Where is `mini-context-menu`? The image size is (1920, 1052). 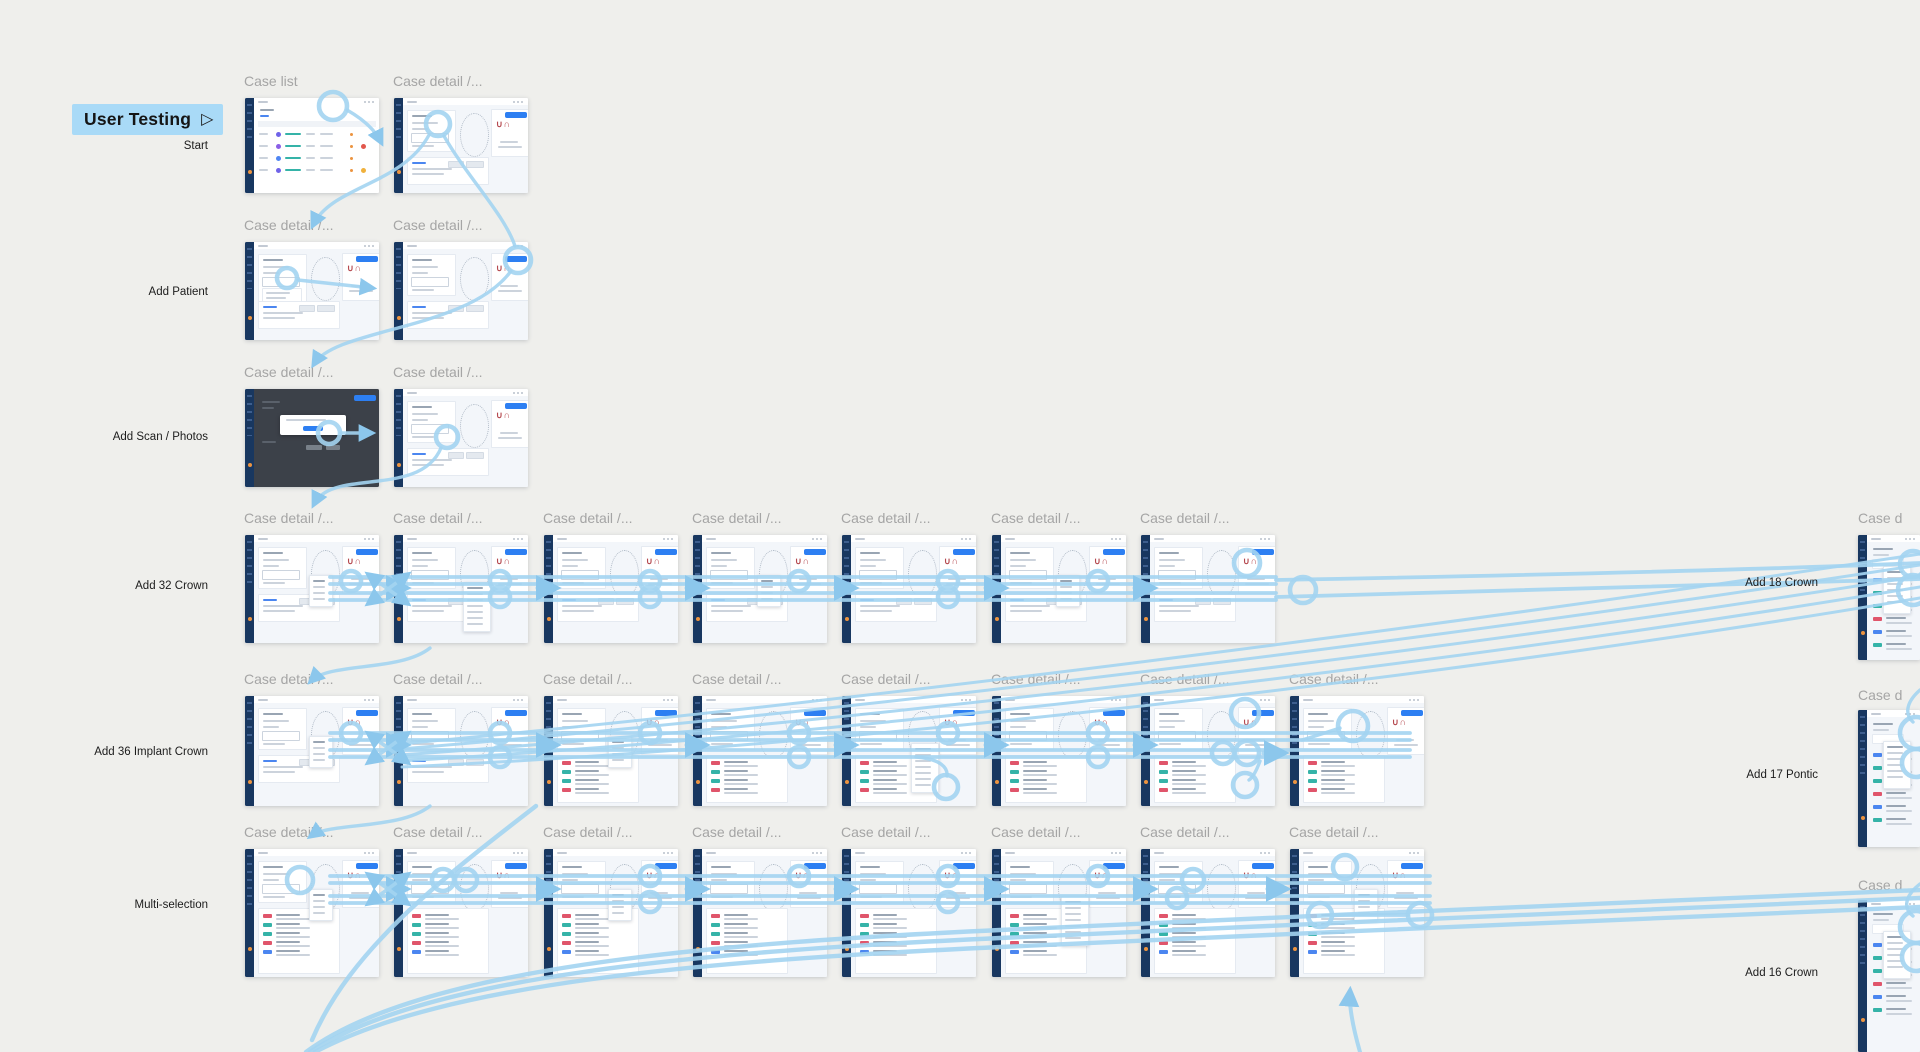 mini-context-menu is located at coordinates (1897, 590).